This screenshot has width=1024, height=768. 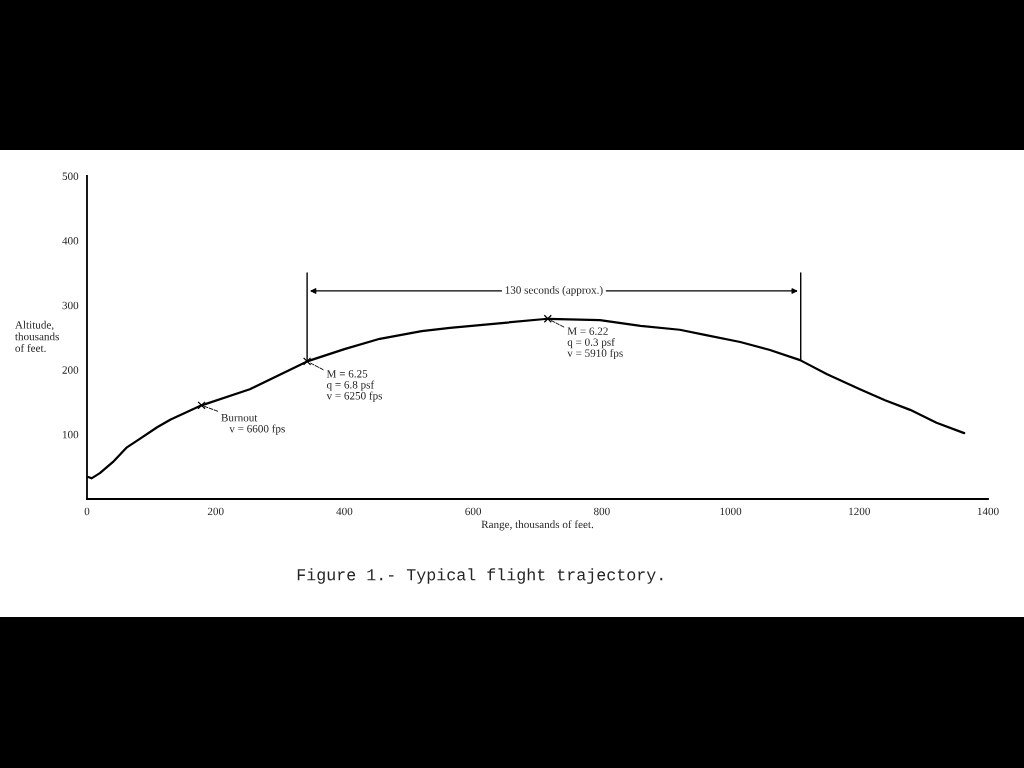 What do you see at coordinates (537, 525) in the screenshot?
I see `x-axis-title: Range, thousands of feet.` at bounding box center [537, 525].